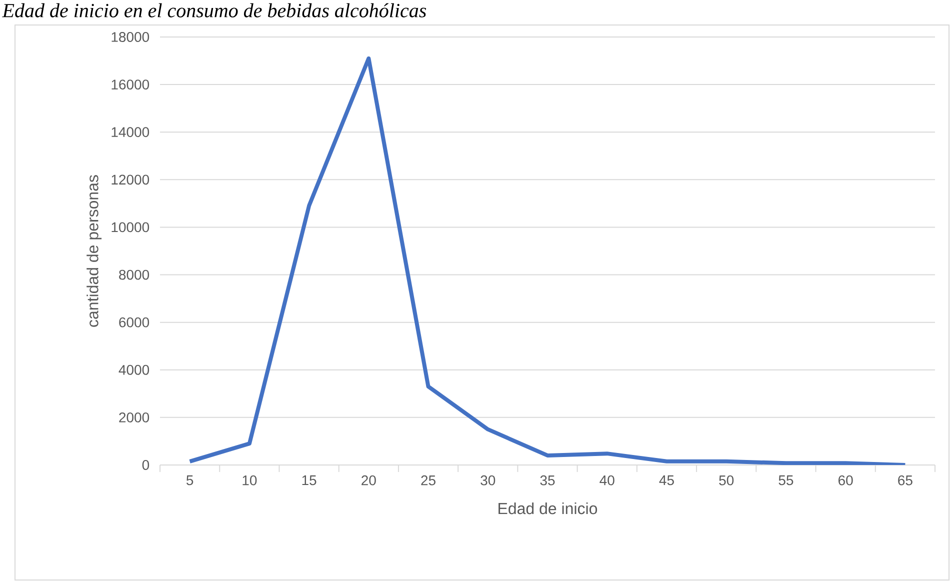 Image resolution: width=950 pixels, height=581 pixels. What do you see at coordinates (190, 480) in the screenshot?
I see `x-tick-label: 5` at bounding box center [190, 480].